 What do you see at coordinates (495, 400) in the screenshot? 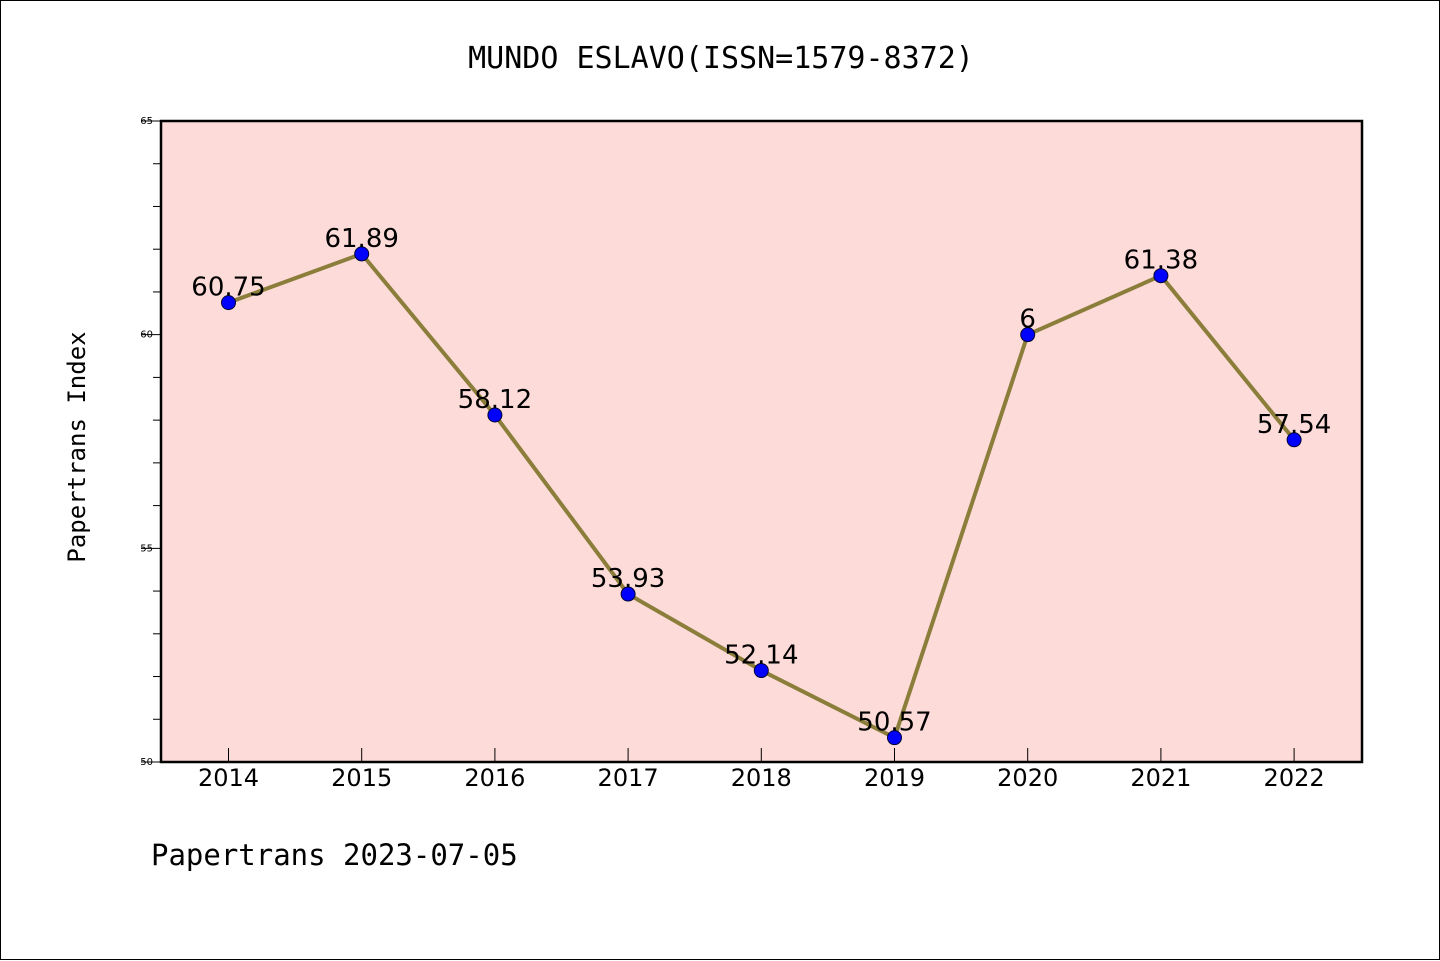
I see `data-label-2016: 58.12` at bounding box center [495, 400].